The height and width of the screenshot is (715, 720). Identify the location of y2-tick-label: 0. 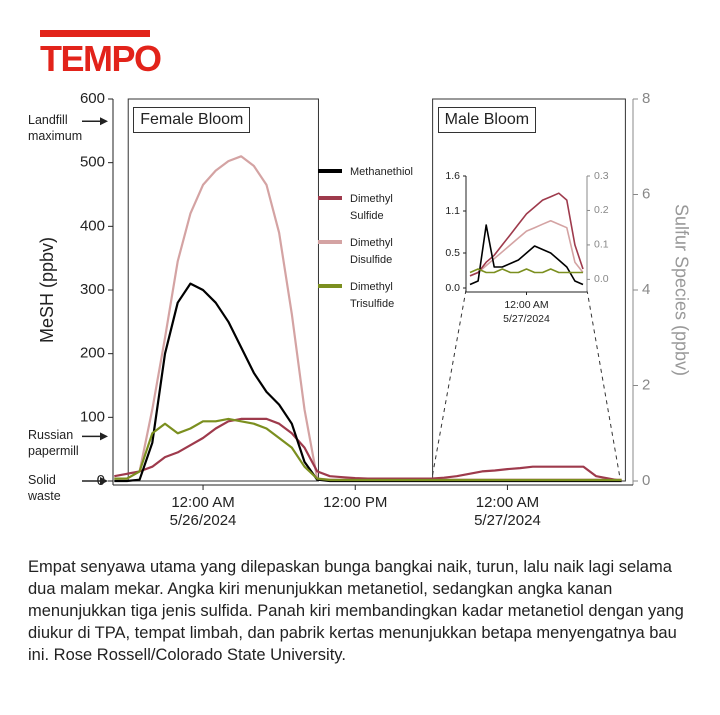
(646, 480).